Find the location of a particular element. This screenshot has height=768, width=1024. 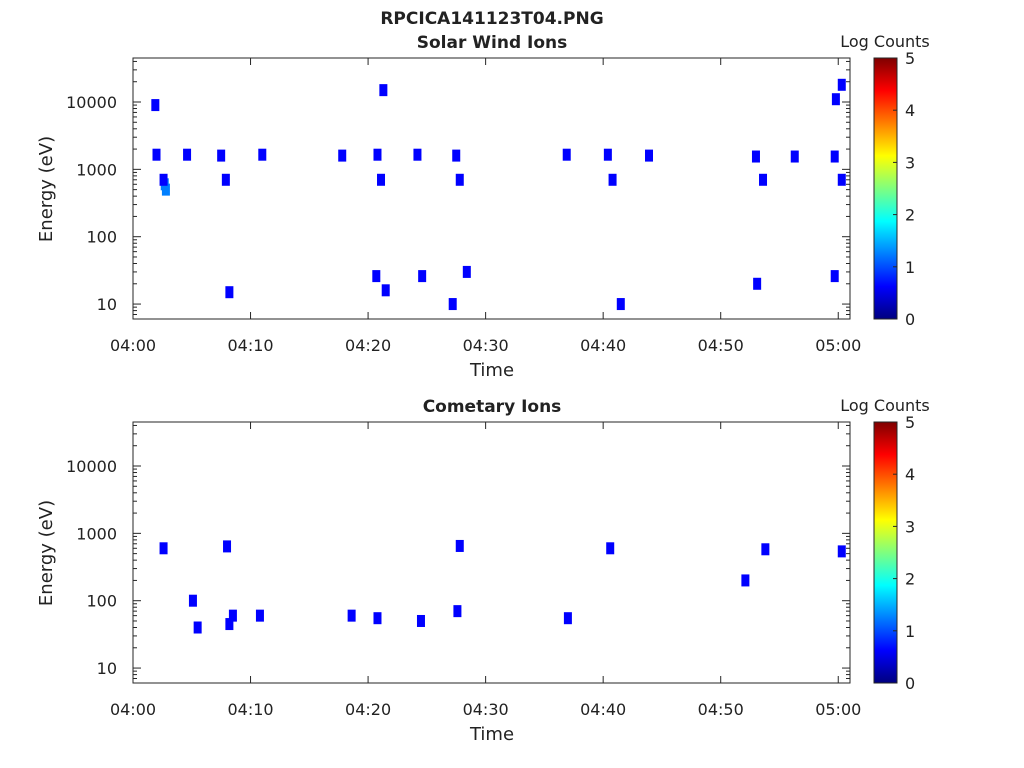

solar-wind-colorbar-label: Log Counts is located at coordinates (885, 41).